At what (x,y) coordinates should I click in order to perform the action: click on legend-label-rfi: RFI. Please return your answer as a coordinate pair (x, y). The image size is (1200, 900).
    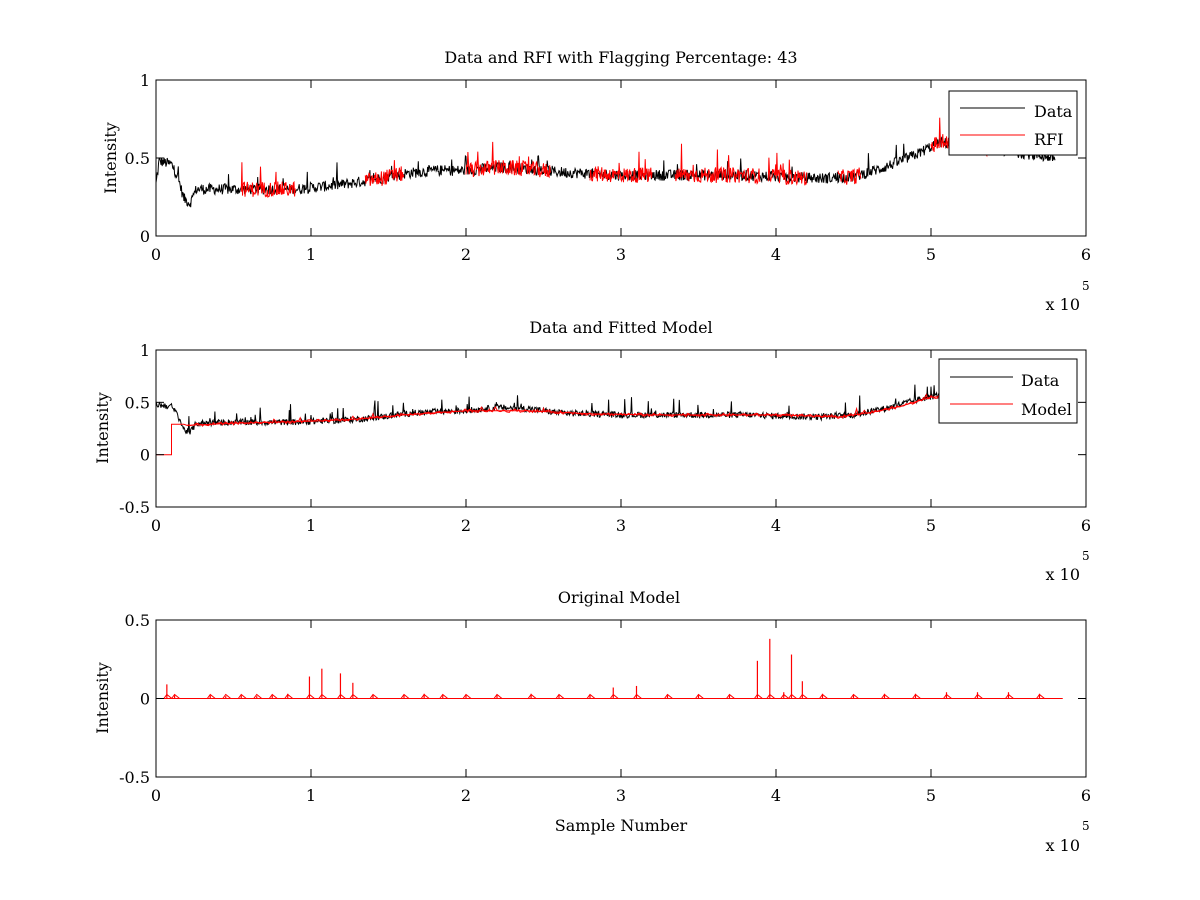
    Looking at the image, I should click on (1048, 139).